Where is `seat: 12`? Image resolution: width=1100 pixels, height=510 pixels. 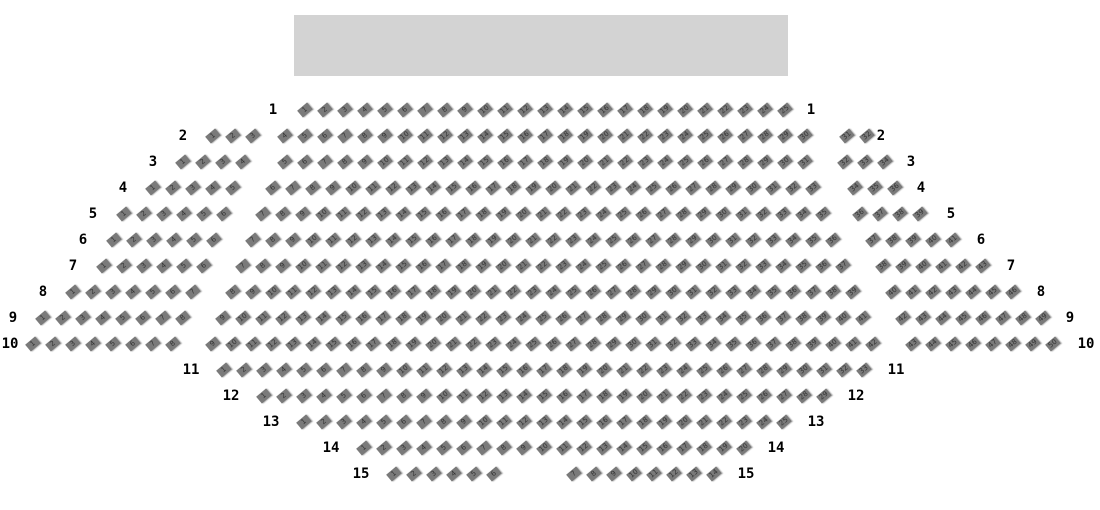
seat: 12 is located at coordinates (524, 422).